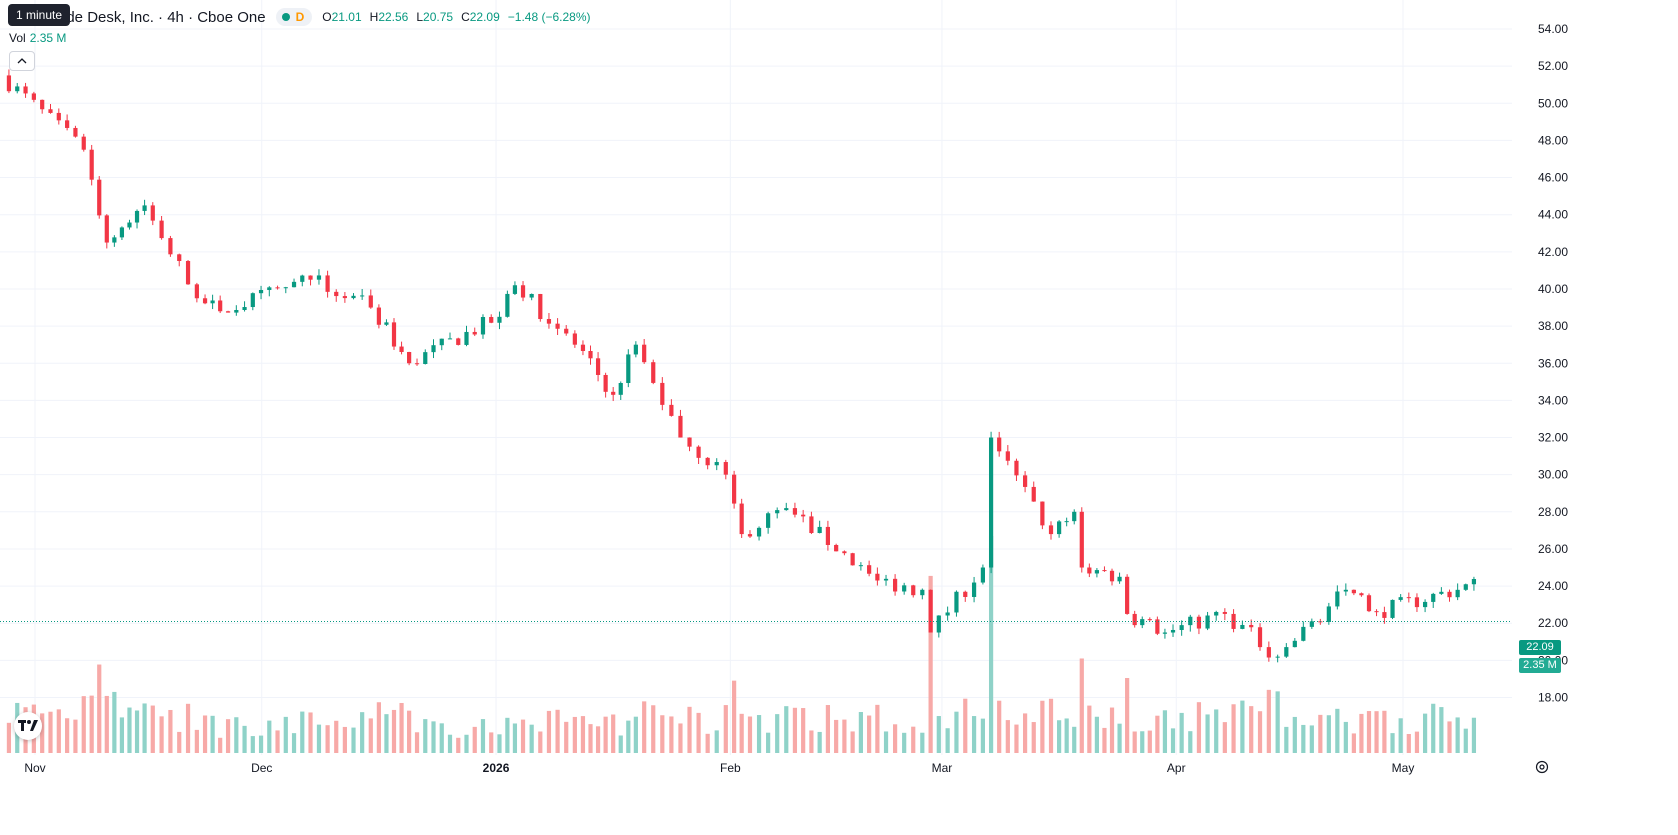 The image size is (1678, 835). I want to click on market-status: D, so click(294, 17).